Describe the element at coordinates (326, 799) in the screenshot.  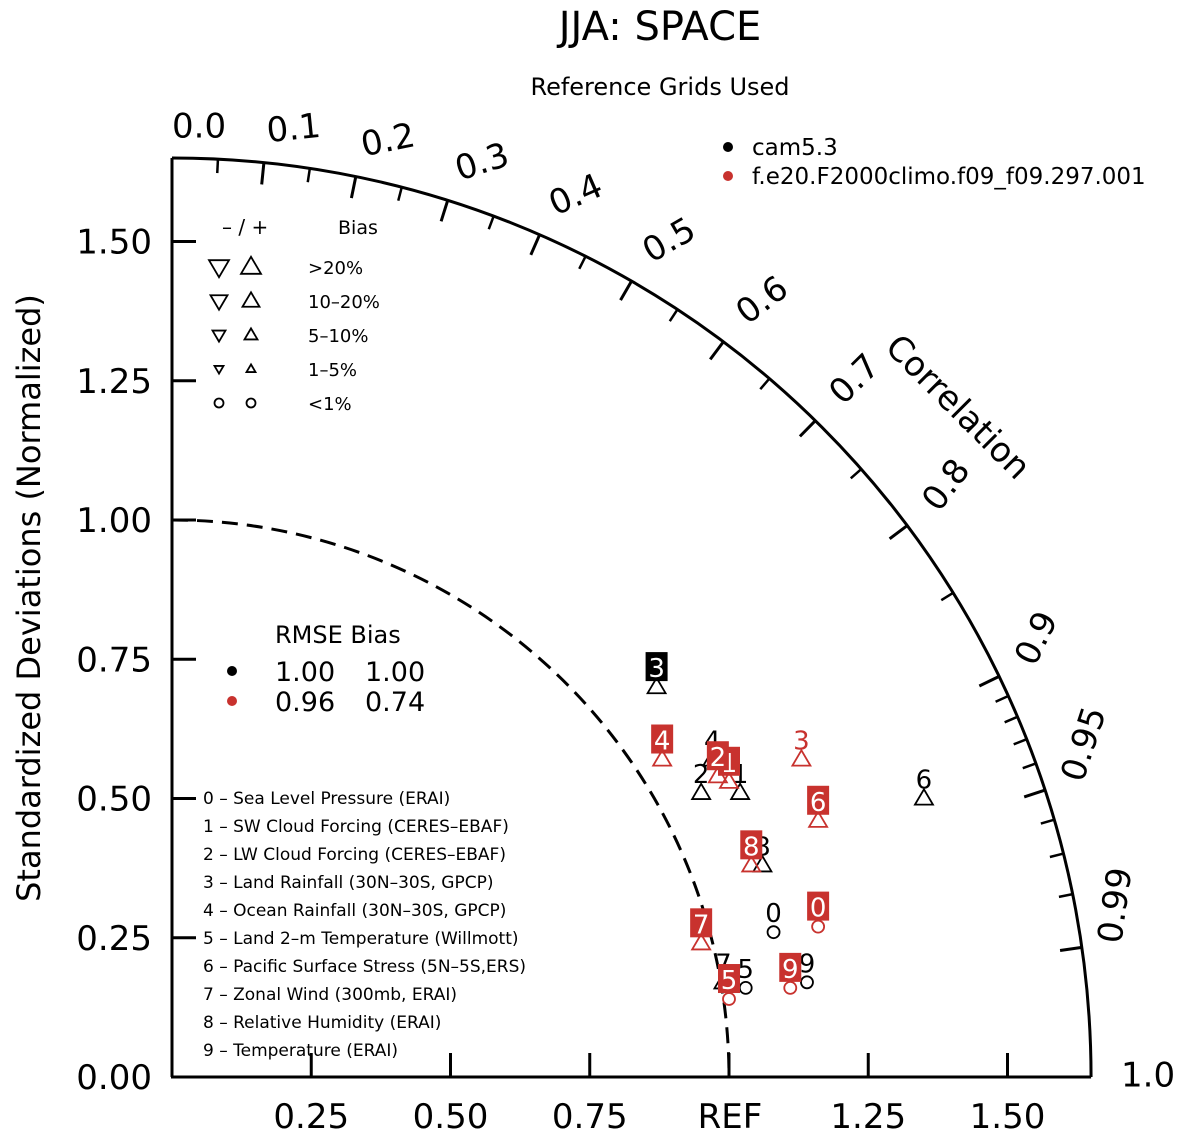
I see `variable-legend-item-0: 0 – Sea Level Pressure (ERAI)` at that location.